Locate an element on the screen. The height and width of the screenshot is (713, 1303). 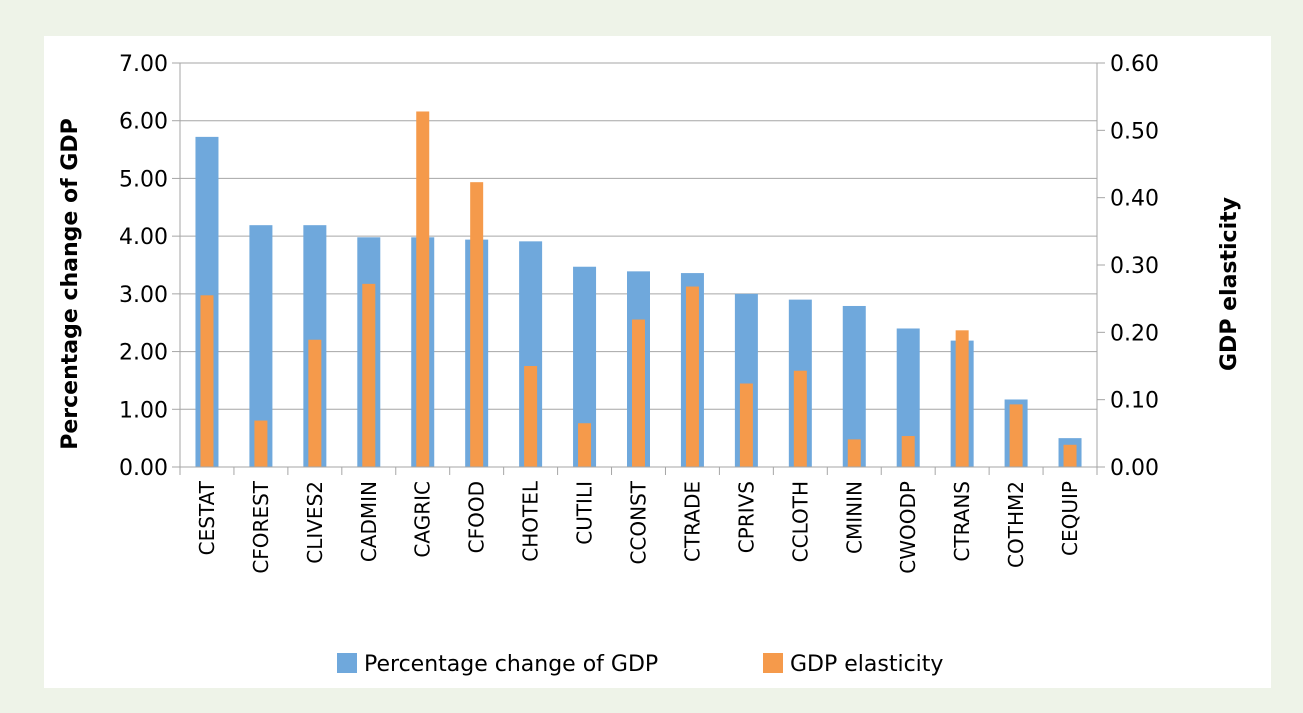
category-label: CAGRIC is located at coordinates (423, 519).